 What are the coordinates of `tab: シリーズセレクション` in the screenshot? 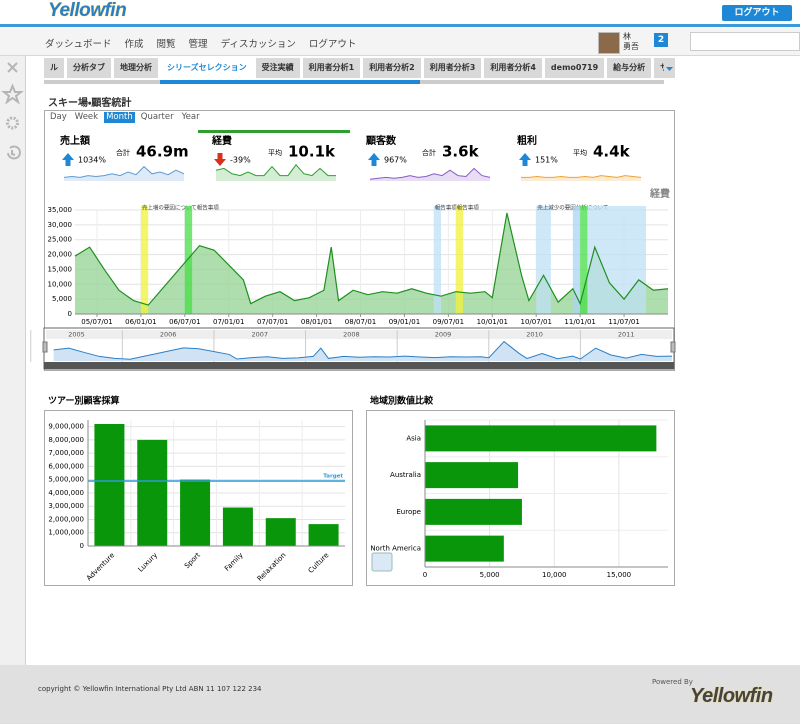 It's located at (207, 68).